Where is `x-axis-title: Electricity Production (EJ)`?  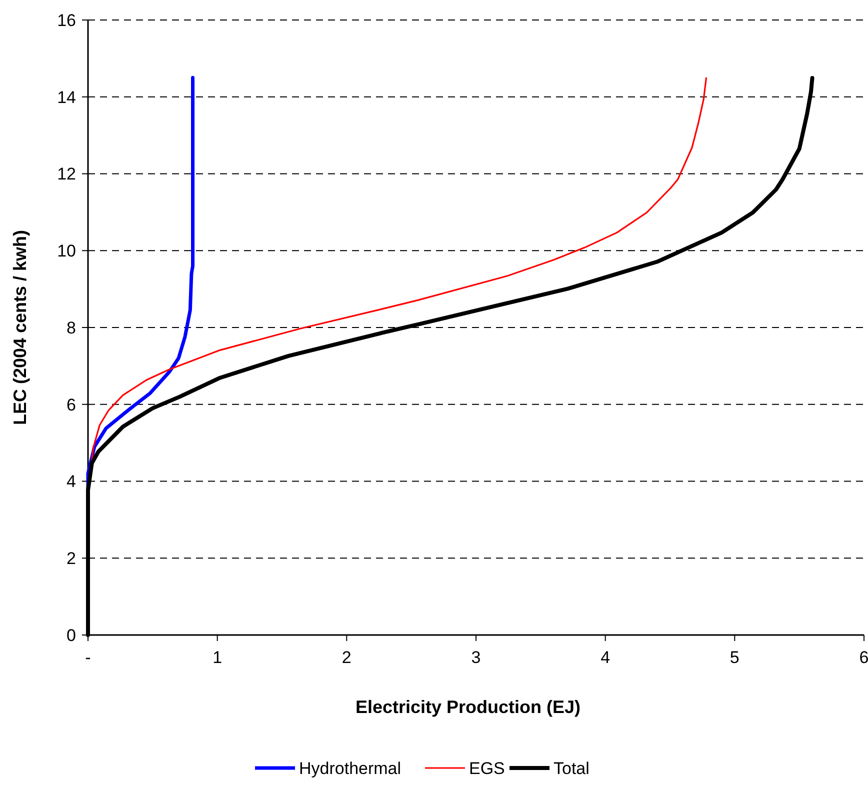 x-axis-title: Electricity Production (EJ) is located at coordinates (468, 707).